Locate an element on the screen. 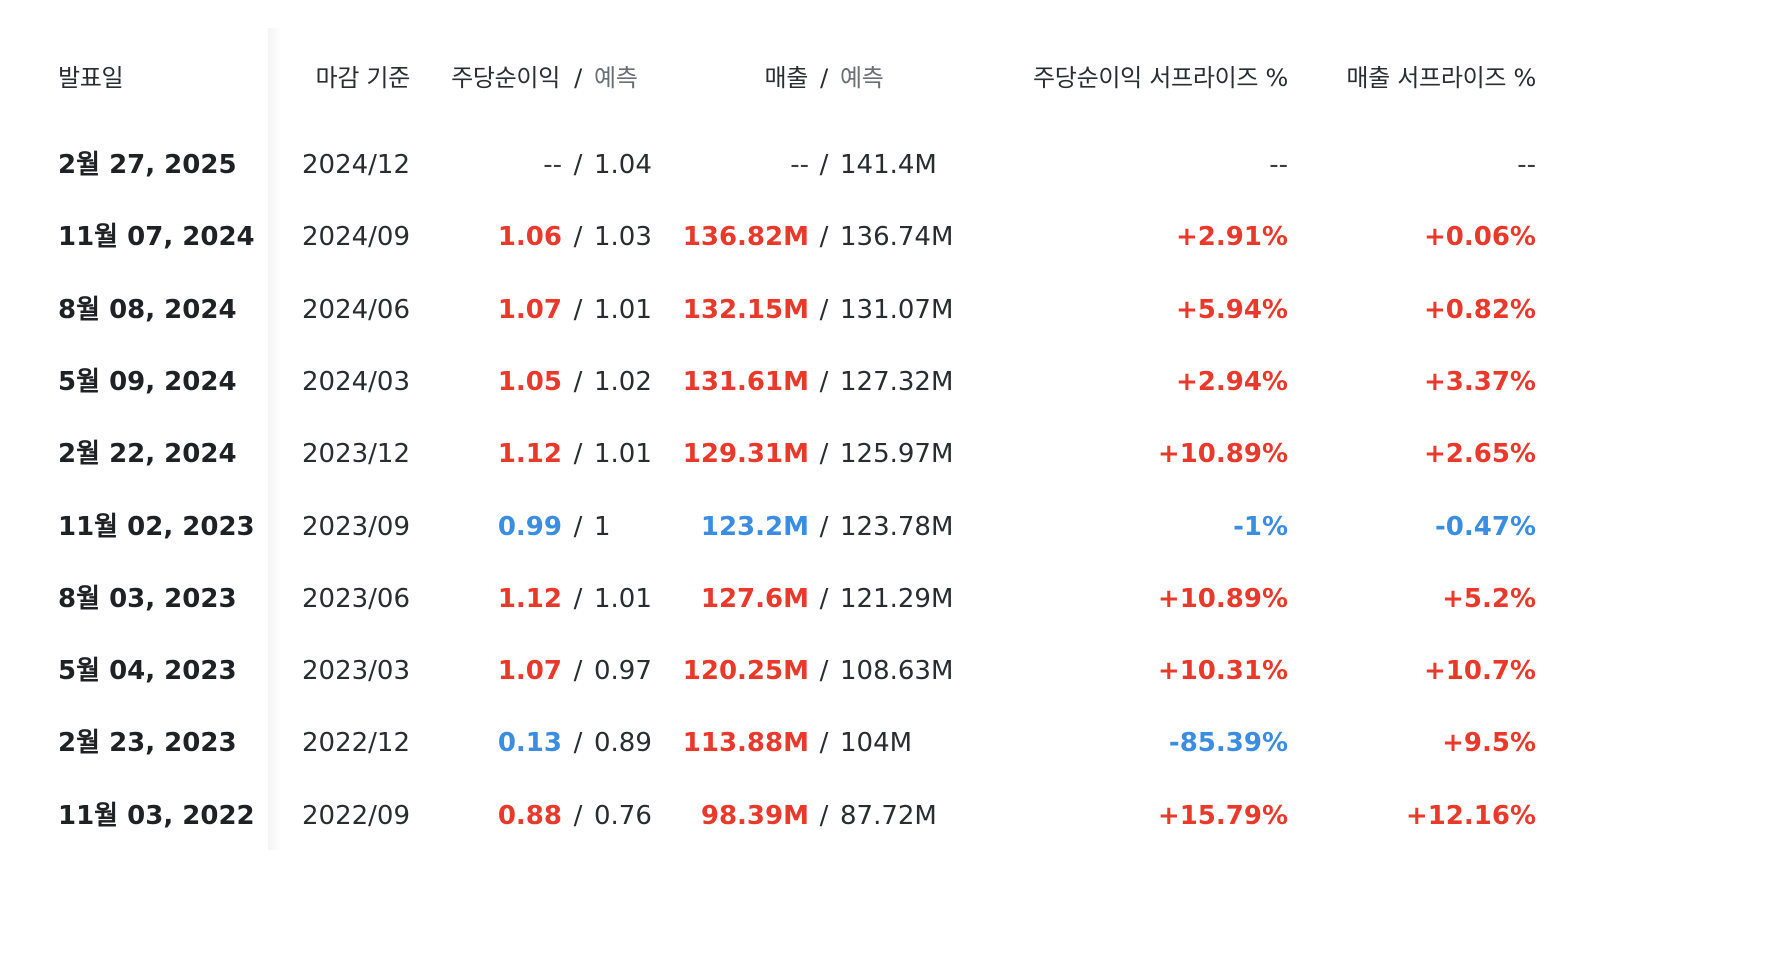 Image resolution: width=1766 pixels, height=956 pixels. row-revenue-surprise: +2.65% is located at coordinates (1480, 454).